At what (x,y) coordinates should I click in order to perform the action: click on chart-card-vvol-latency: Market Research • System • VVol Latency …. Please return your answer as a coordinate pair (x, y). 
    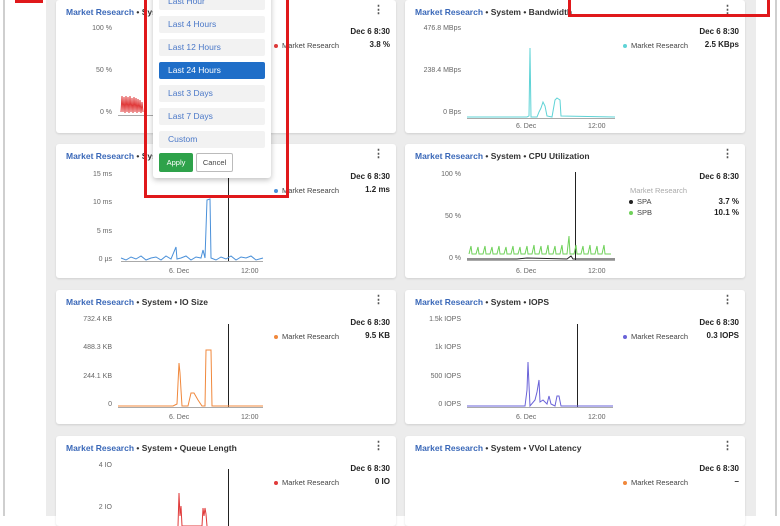
    Looking at the image, I should click on (575, 481).